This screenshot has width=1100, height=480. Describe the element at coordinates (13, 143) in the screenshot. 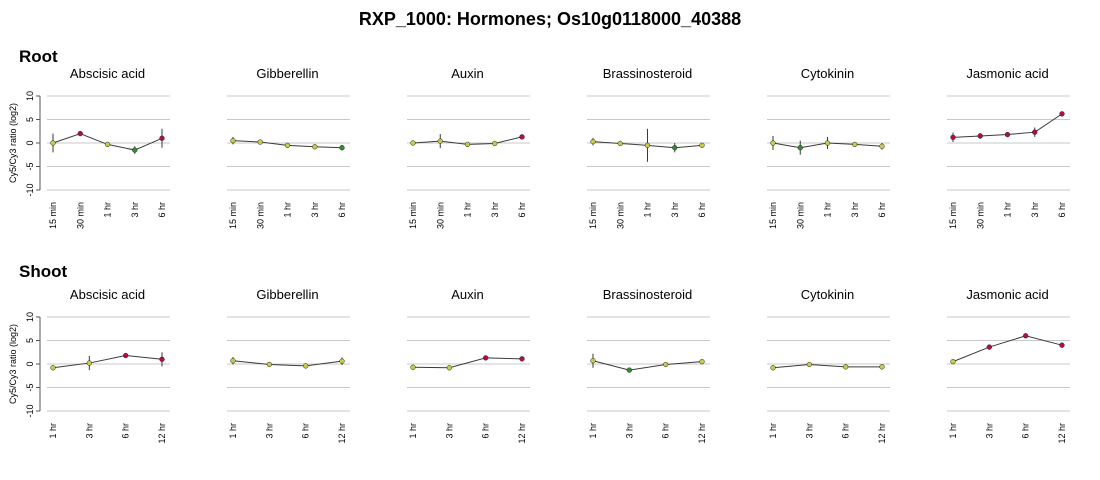

I see `y-axis-label: Cy5/Cy3 ratio (log2)` at that location.